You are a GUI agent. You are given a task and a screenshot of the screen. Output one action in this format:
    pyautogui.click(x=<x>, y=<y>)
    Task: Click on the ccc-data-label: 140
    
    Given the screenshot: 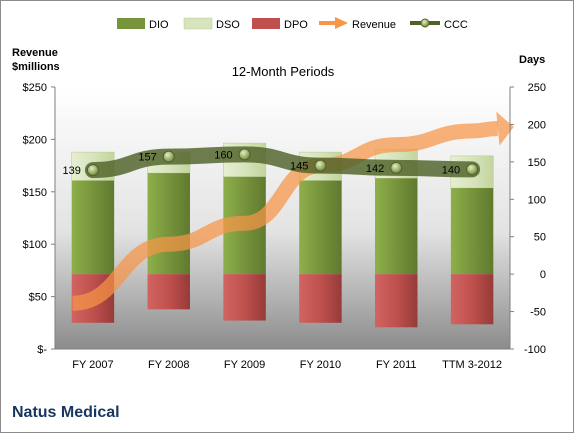 What is the action you would take?
    pyautogui.click(x=451, y=170)
    